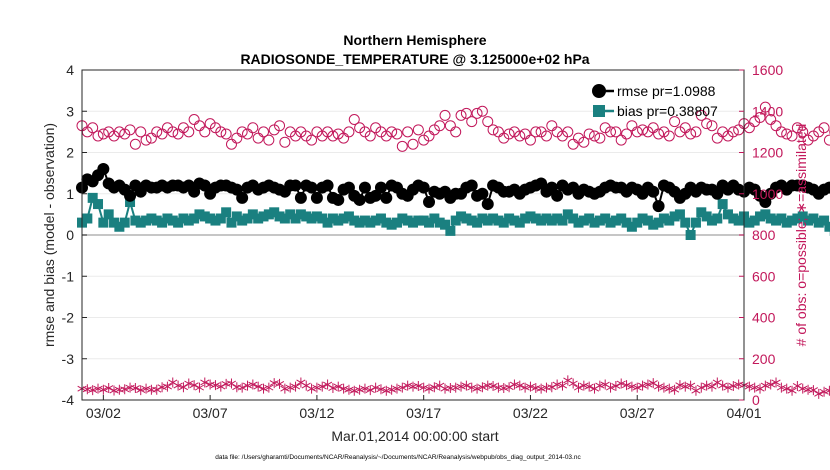 The height and width of the screenshot is (470, 830). Describe the element at coordinates (767, 70) in the screenshot. I see `right-tick-label: 1600` at that location.